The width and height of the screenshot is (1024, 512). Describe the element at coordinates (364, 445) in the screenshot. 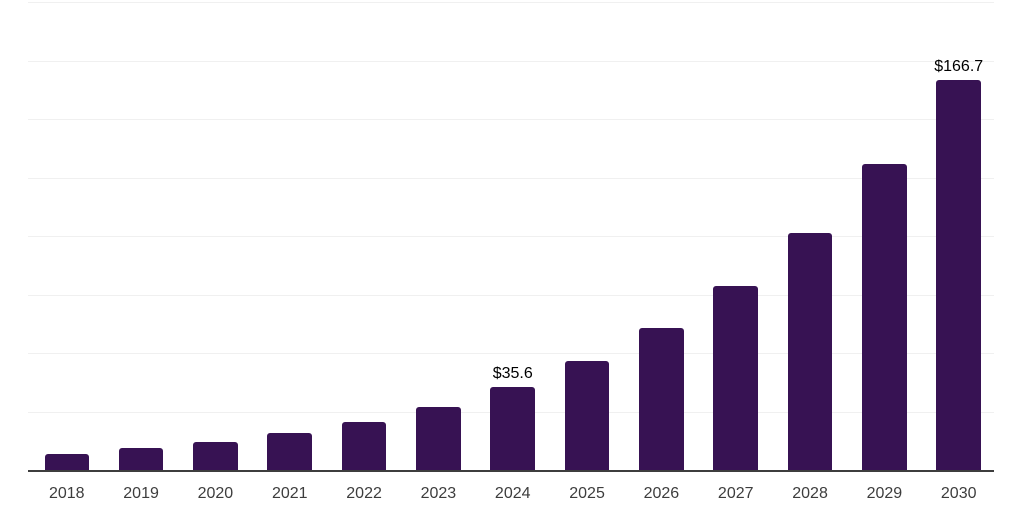

I see `bar-2022` at that location.